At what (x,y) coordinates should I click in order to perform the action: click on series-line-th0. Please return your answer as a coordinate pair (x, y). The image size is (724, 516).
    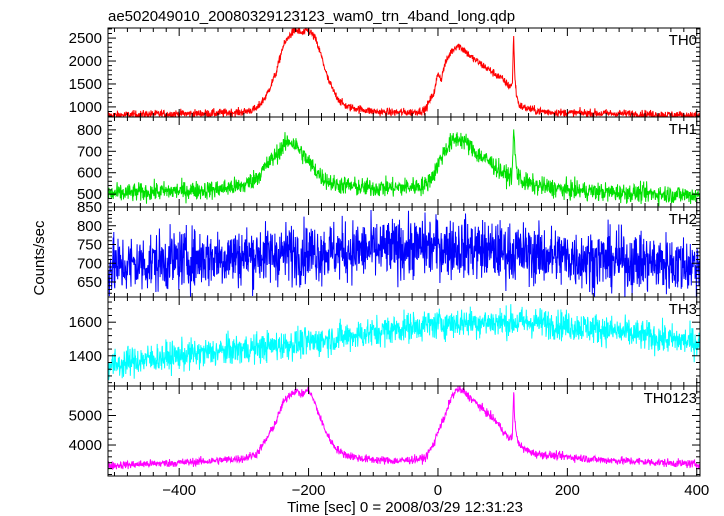
    Looking at the image, I should click on (404, 72).